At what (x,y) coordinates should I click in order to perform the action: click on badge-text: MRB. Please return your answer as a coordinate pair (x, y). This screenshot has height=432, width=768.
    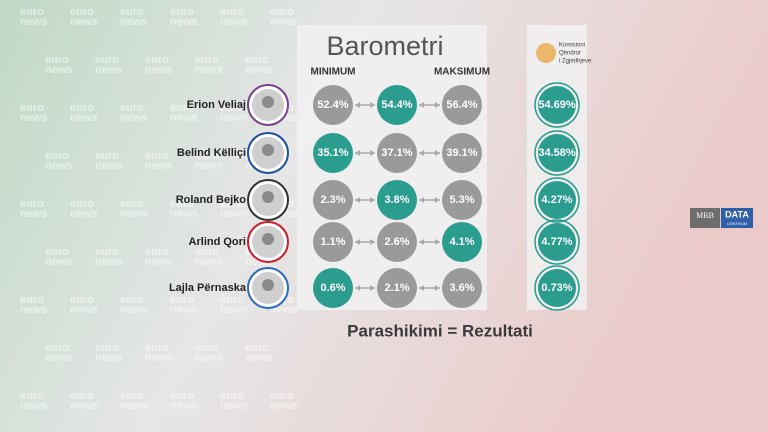
    Looking at the image, I should click on (705, 215).